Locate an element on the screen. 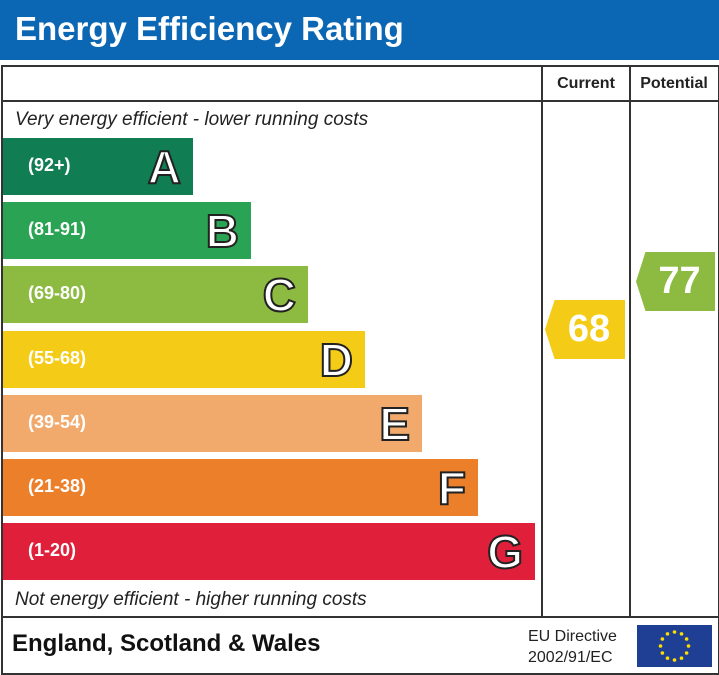 The width and height of the screenshot is (719, 675). page-title: Energy Efficiency Rating is located at coordinates (209, 28).